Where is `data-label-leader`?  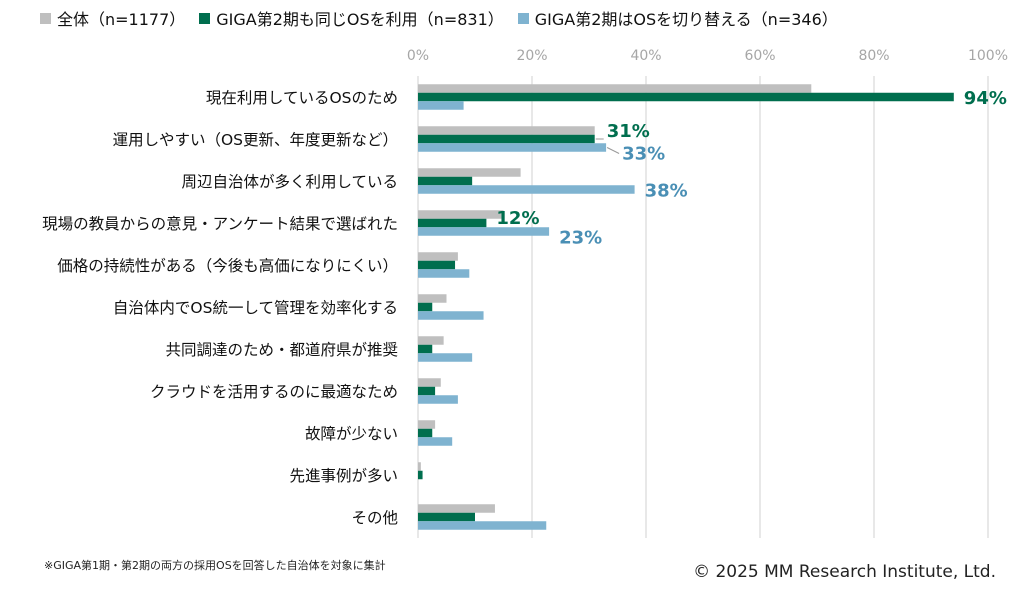 data-label-leader is located at coordinates (613, 150).